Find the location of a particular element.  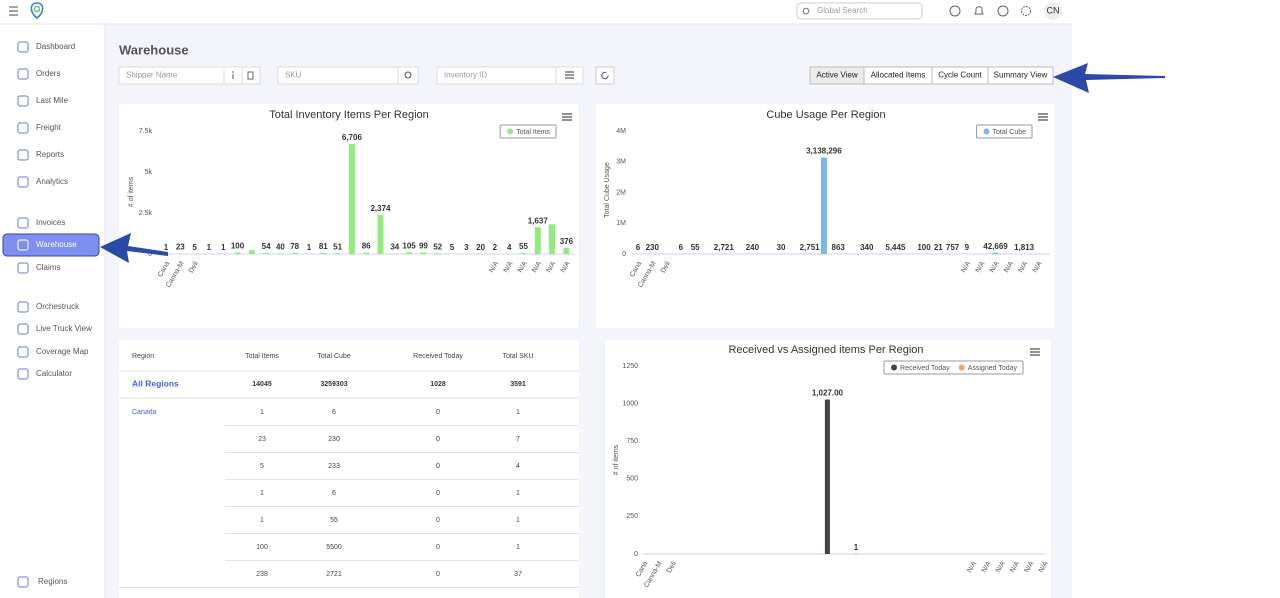

data-label: 55 is located at coordinates (523, 246).